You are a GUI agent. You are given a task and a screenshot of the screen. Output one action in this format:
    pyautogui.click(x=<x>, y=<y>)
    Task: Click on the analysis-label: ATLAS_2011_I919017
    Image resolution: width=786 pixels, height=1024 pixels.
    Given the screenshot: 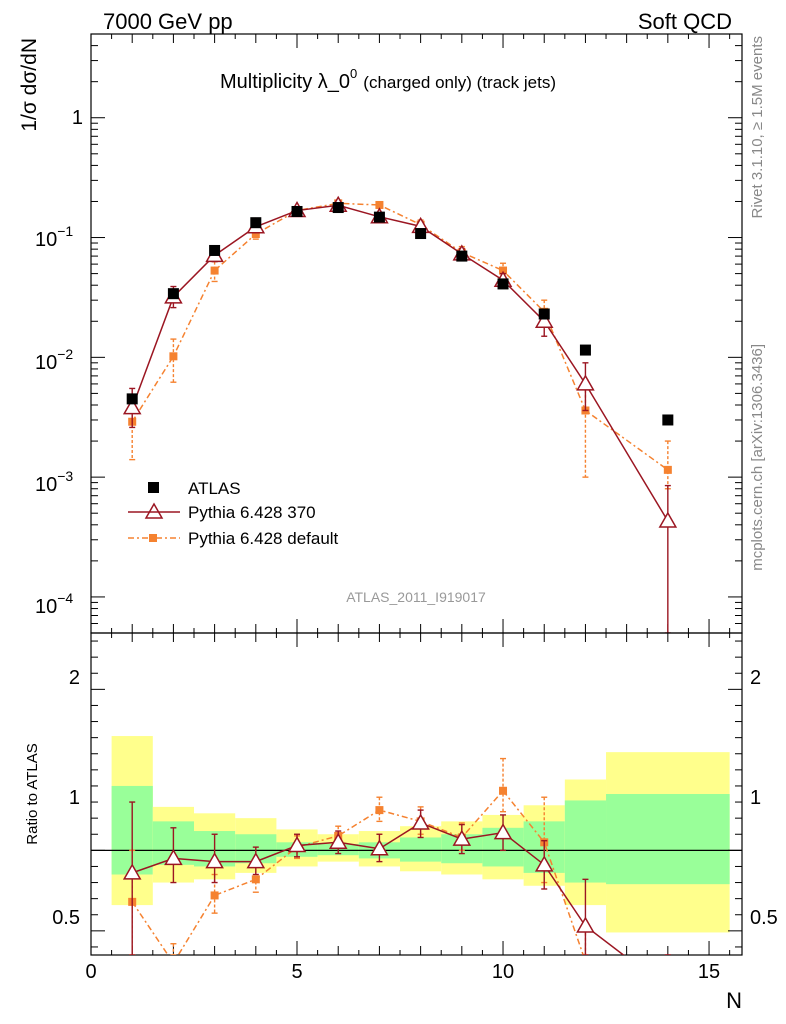 What is the action you would take?
    pyautogui.click(x=416, y=597)
    